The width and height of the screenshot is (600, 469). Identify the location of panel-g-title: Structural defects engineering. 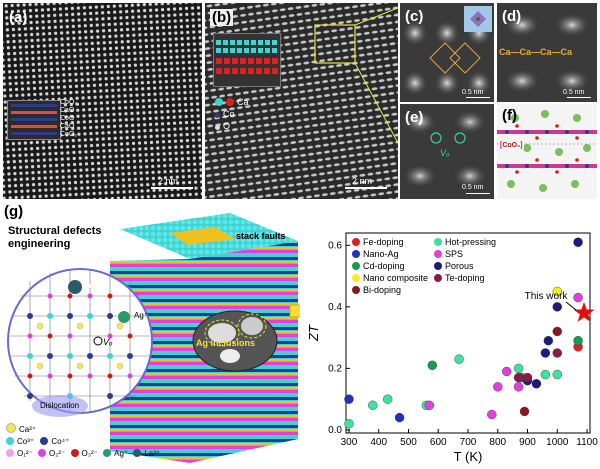
(55, 238).